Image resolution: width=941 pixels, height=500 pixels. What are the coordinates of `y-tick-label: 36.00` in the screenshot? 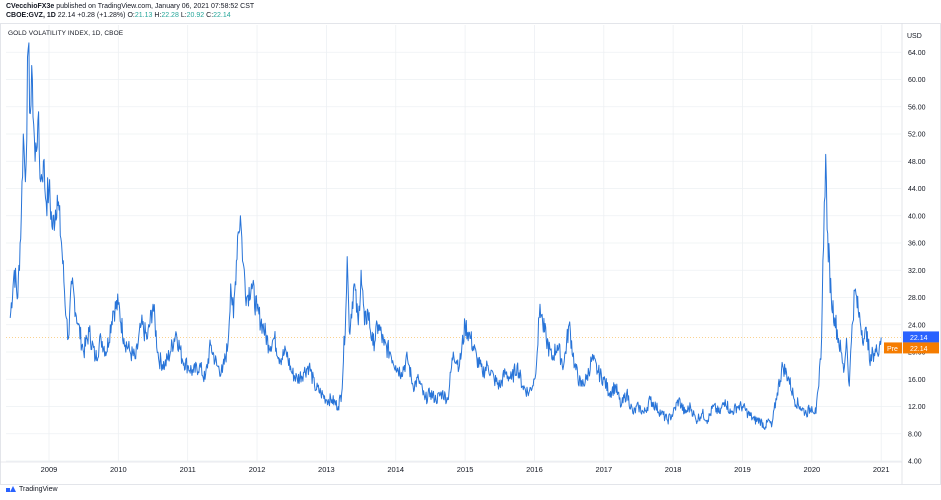 It's located at (917, 244).